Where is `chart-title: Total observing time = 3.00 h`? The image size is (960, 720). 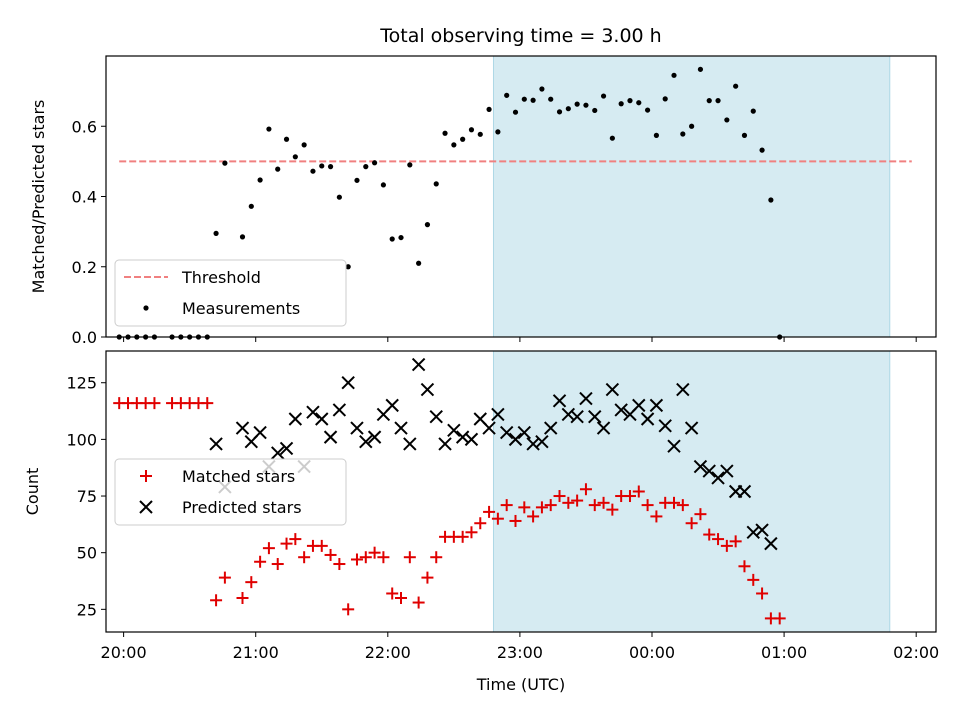 chart-title: Total observing time = 3.00 h is located at coordinates (520, 36).